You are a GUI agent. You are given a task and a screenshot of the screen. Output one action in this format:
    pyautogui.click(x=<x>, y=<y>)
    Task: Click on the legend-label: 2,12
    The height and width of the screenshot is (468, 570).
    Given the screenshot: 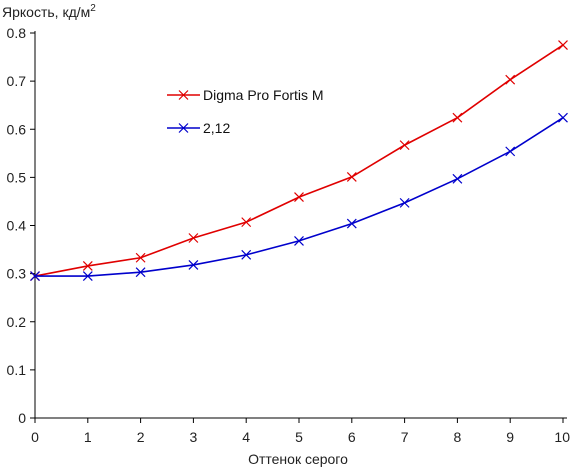 What is the action you would take?
    pyautogui.click(x=216, y=128)
    